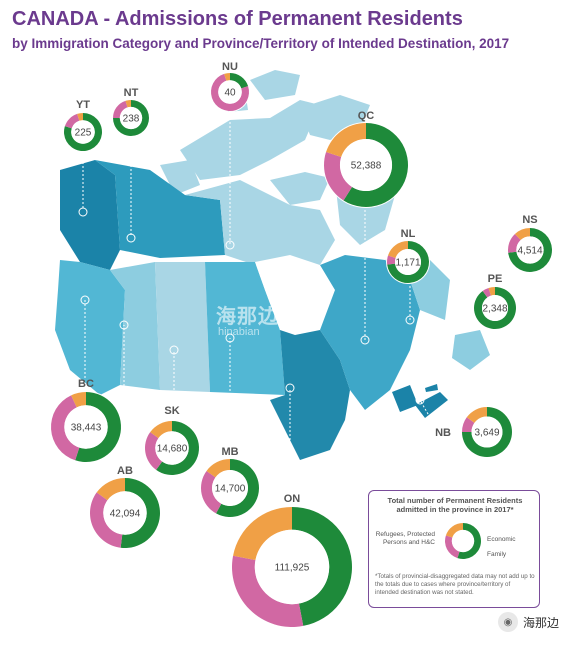  I want to click on hudson-bay, so click(295, 295).